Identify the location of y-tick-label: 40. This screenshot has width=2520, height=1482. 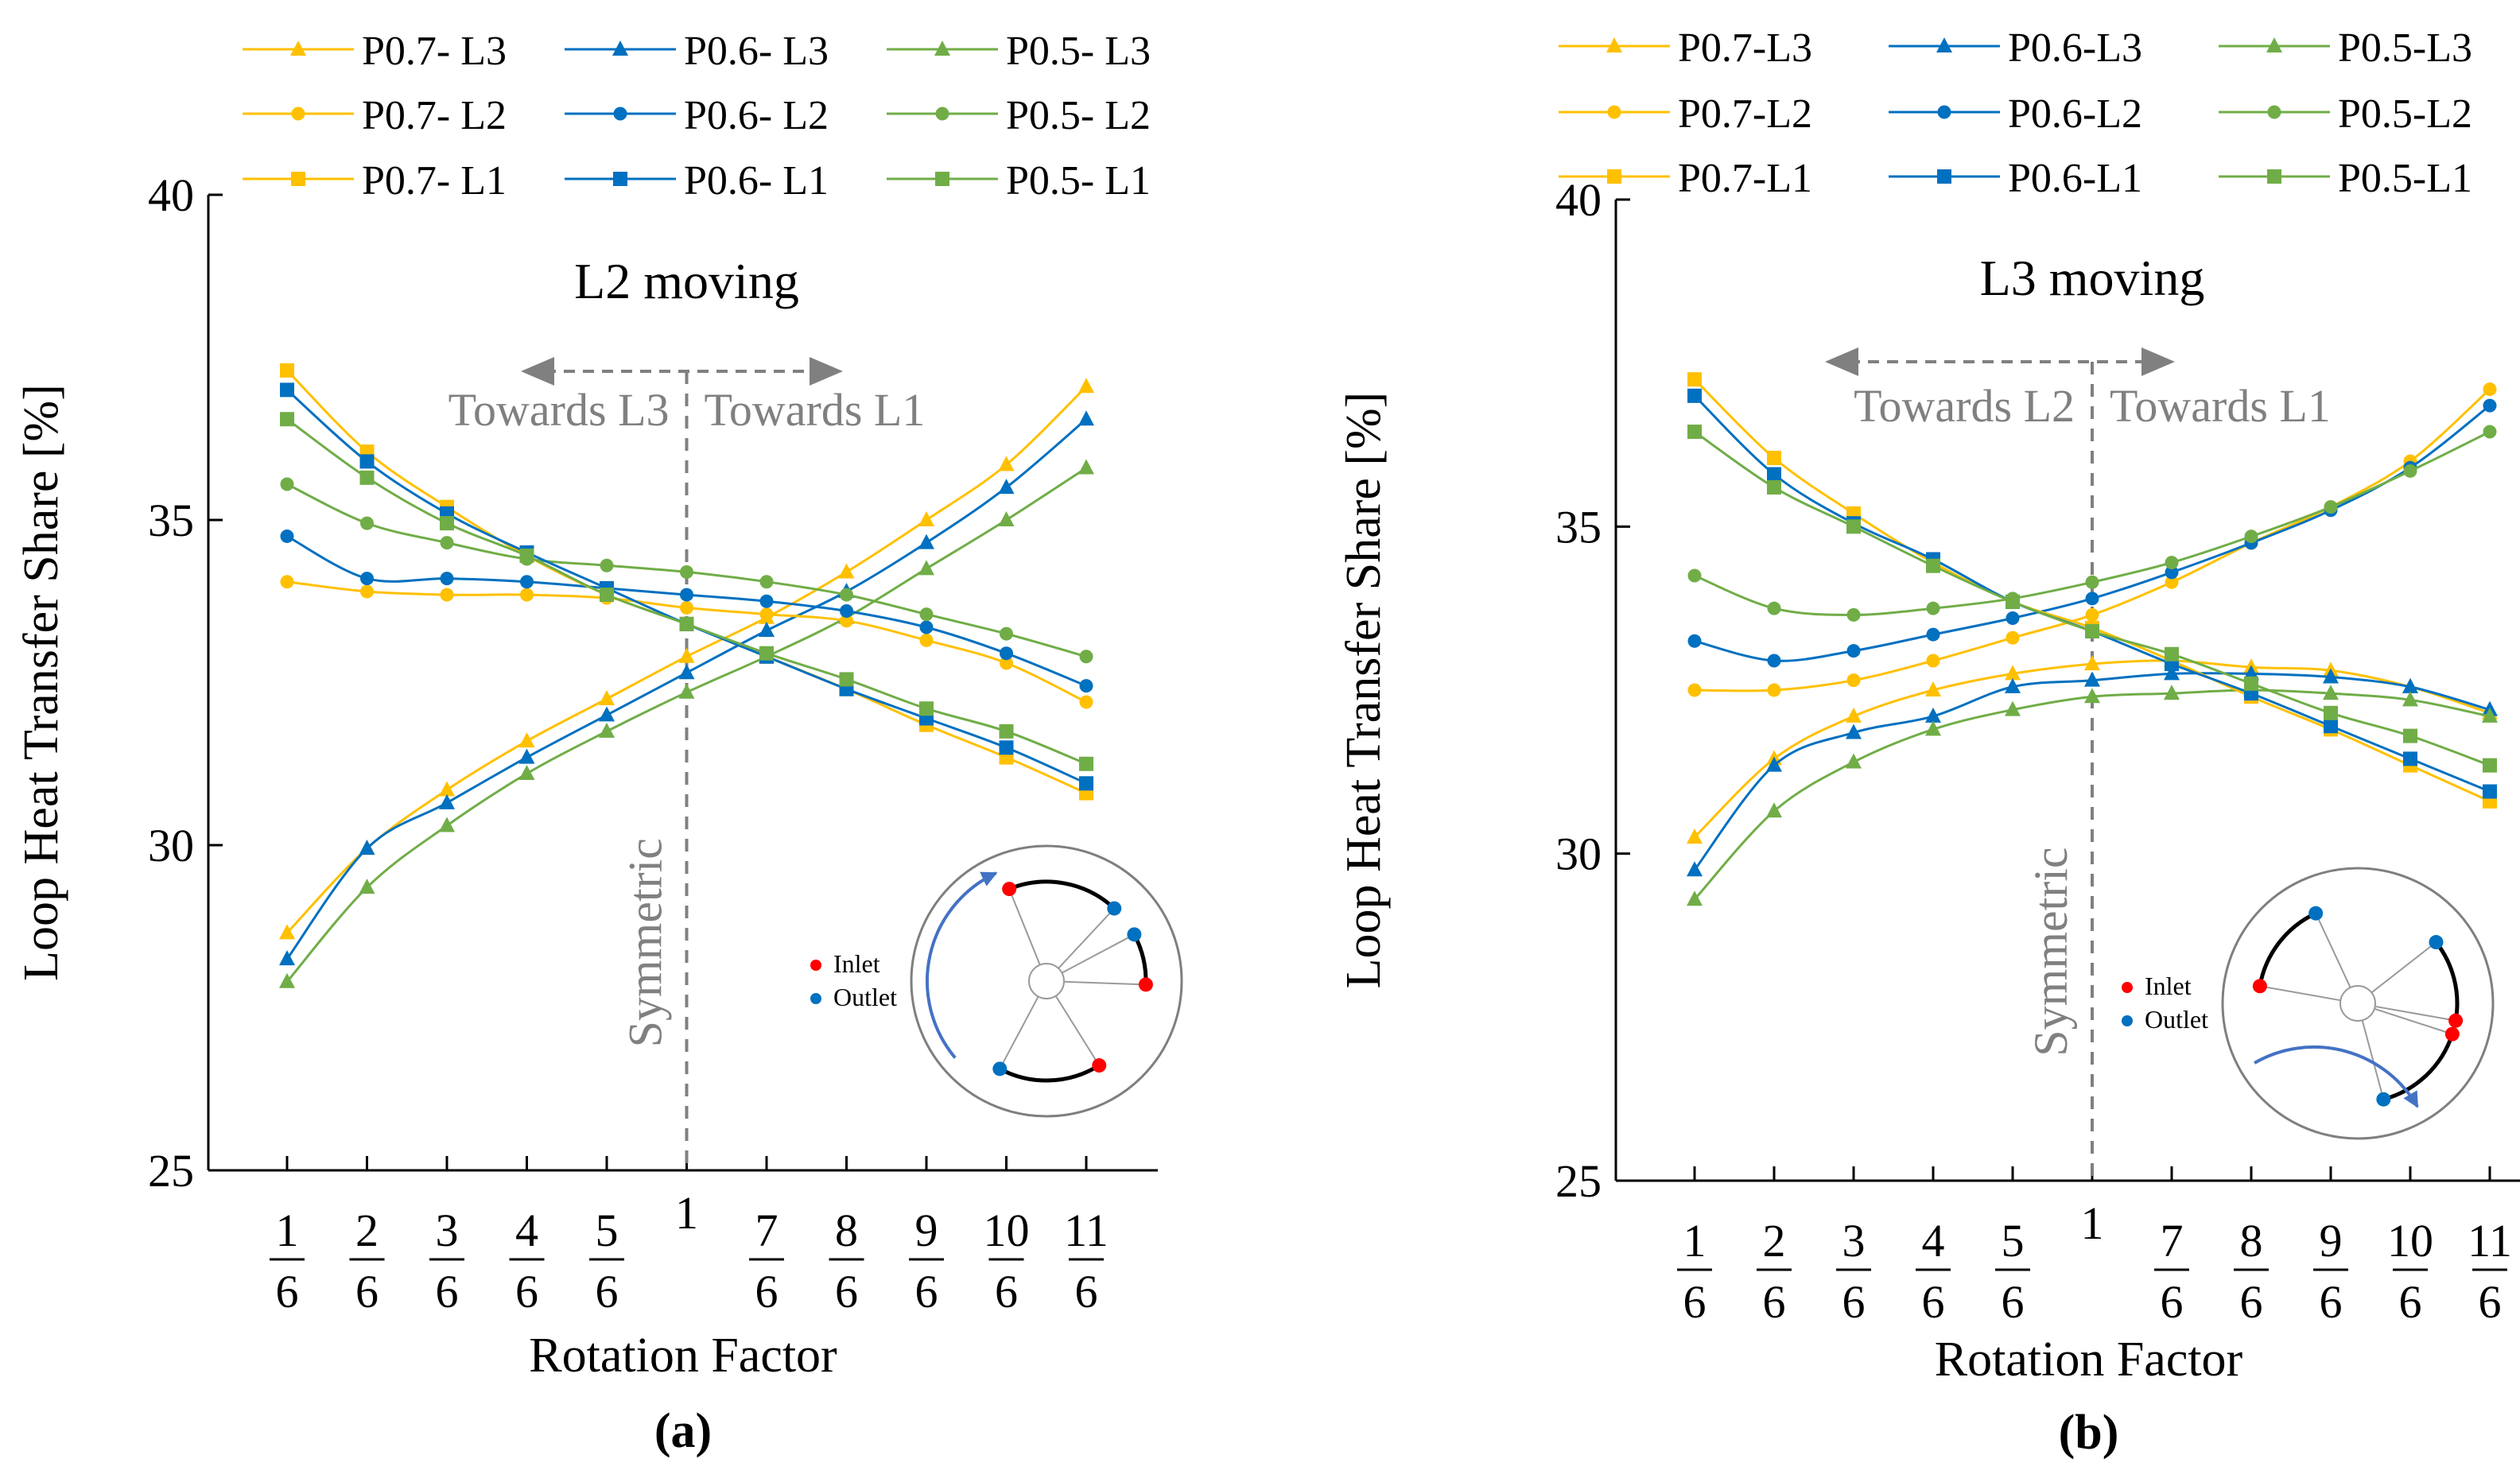
(1579, 200).